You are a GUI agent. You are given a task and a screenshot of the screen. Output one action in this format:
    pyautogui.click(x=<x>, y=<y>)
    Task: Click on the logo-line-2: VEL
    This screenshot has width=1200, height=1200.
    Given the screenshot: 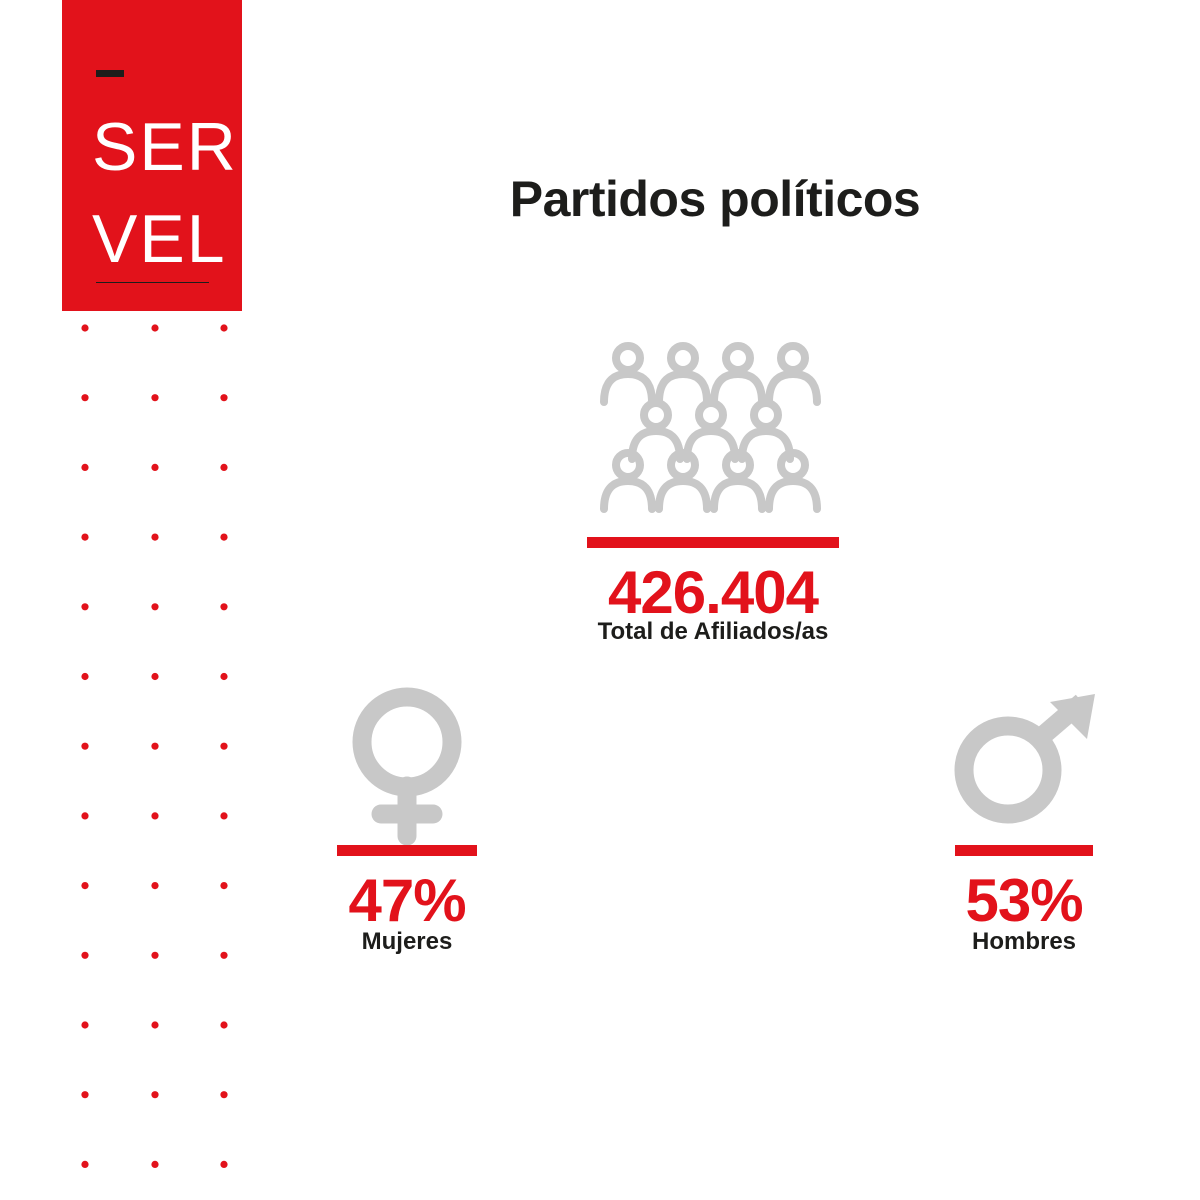 What is the action you would take?
    pyautogui.click(x=159, y=239)
    